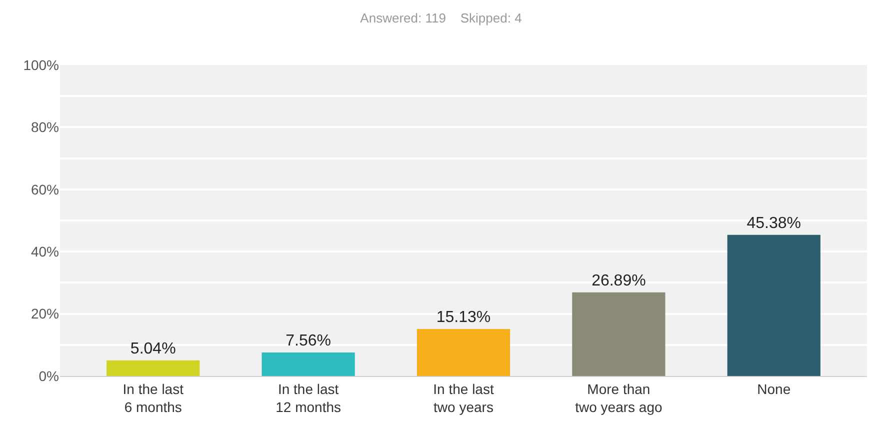 This screenshot has width=882, height=441. Describe the element at coordinates (153, 349) in the screenshot. I see `data-label: 5.04%` at that location.